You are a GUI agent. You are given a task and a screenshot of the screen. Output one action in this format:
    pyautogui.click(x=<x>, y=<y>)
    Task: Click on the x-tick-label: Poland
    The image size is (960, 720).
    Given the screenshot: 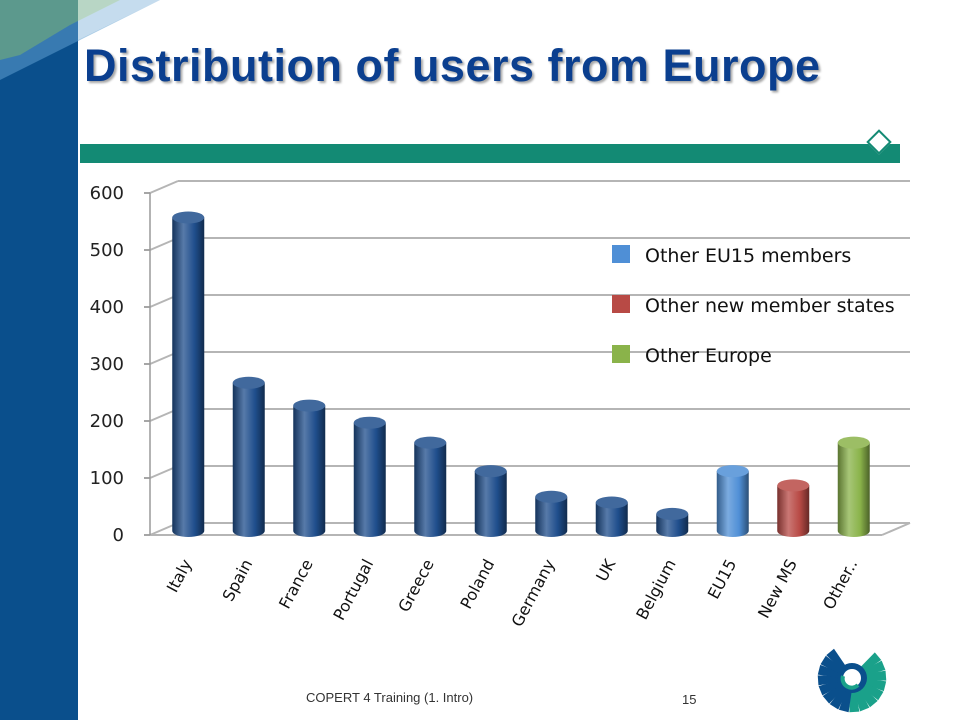 What is the action you would take?
    pyautogui.click(x=477, y=584)
    